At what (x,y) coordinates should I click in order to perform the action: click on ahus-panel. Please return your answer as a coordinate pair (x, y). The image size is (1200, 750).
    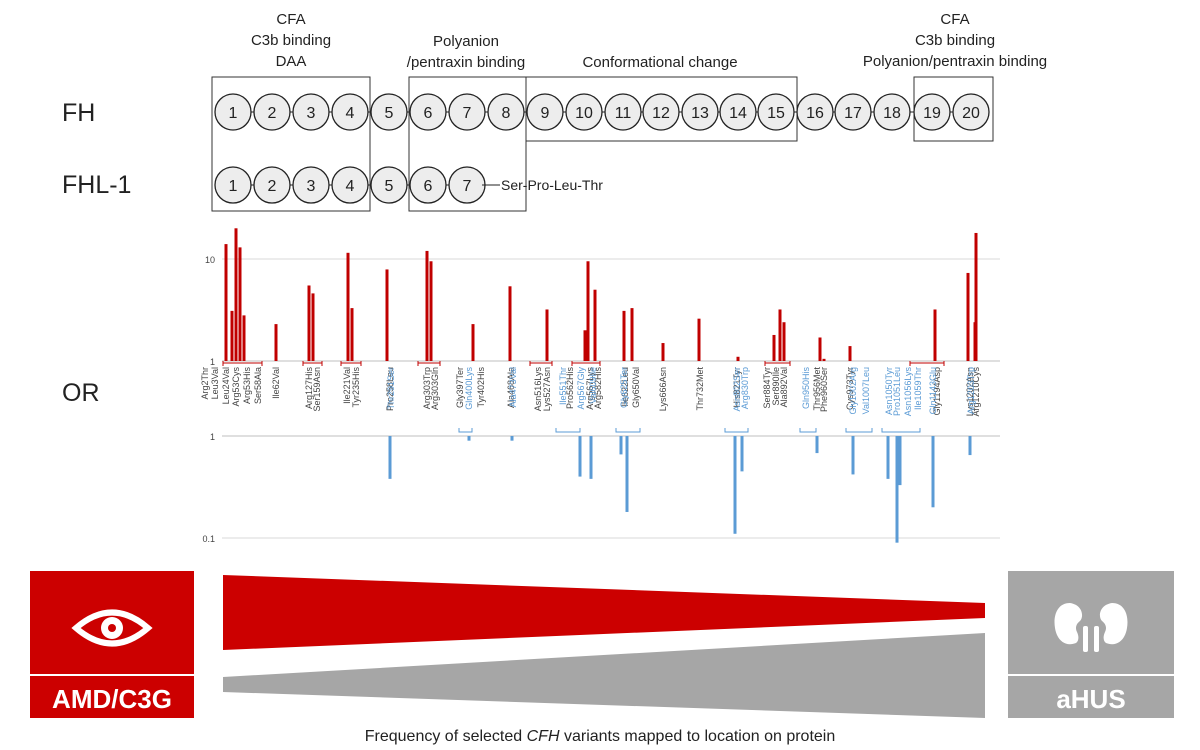
    Looking at the image, I should click on (1091, 644).